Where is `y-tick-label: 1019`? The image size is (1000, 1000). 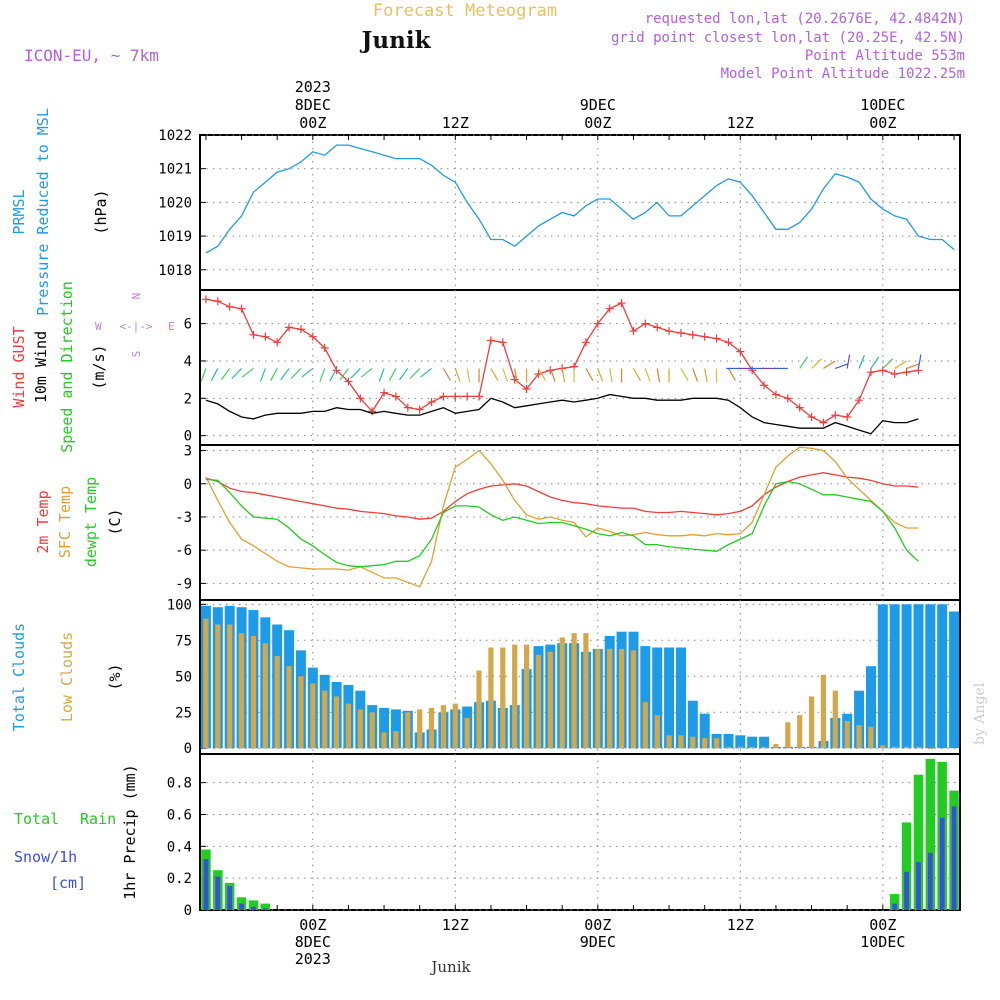 y-tick-label: 1019 is located at coordinates (175, 237).